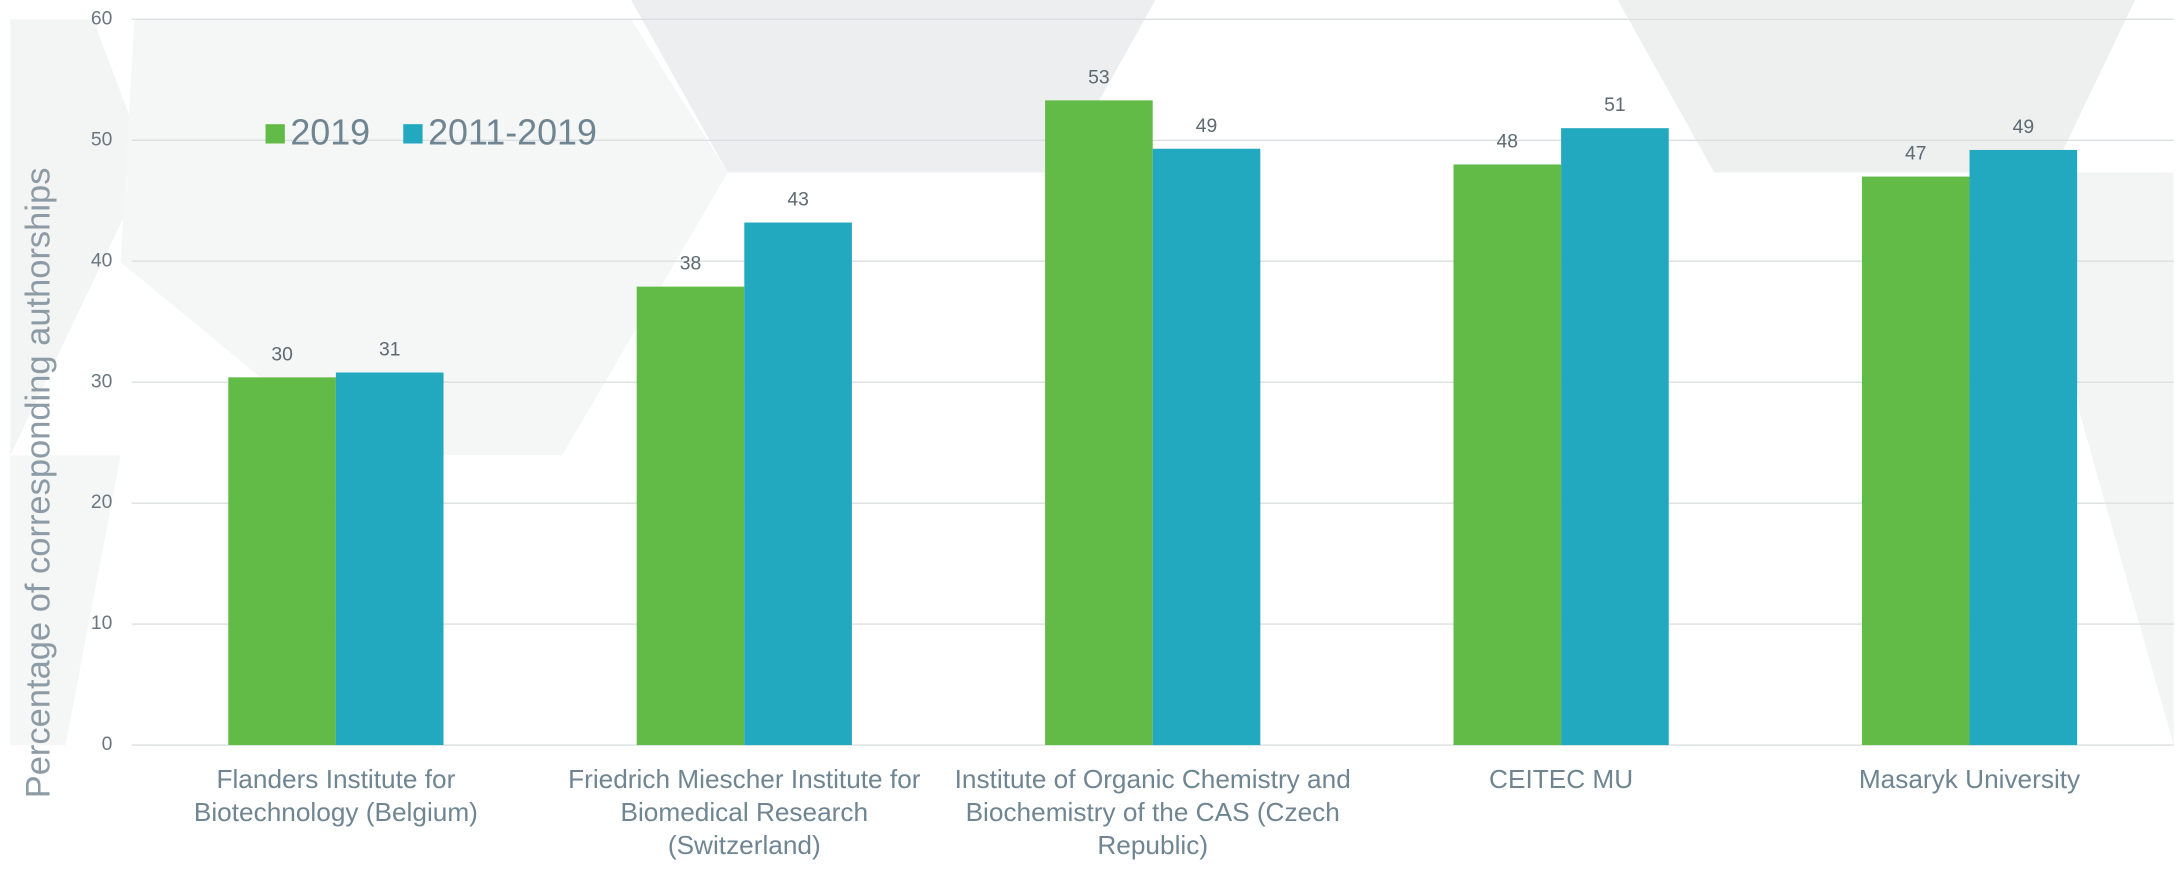  Describe the element at coordinates (330, 133) in the screenshot. I see `legend-label: 2019` at that location.